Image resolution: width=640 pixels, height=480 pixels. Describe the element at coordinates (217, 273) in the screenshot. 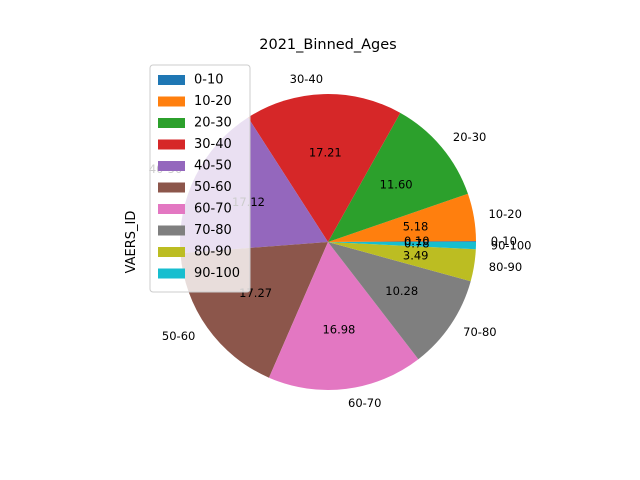

I see `legend-label-90-100: 90-100` at that location.